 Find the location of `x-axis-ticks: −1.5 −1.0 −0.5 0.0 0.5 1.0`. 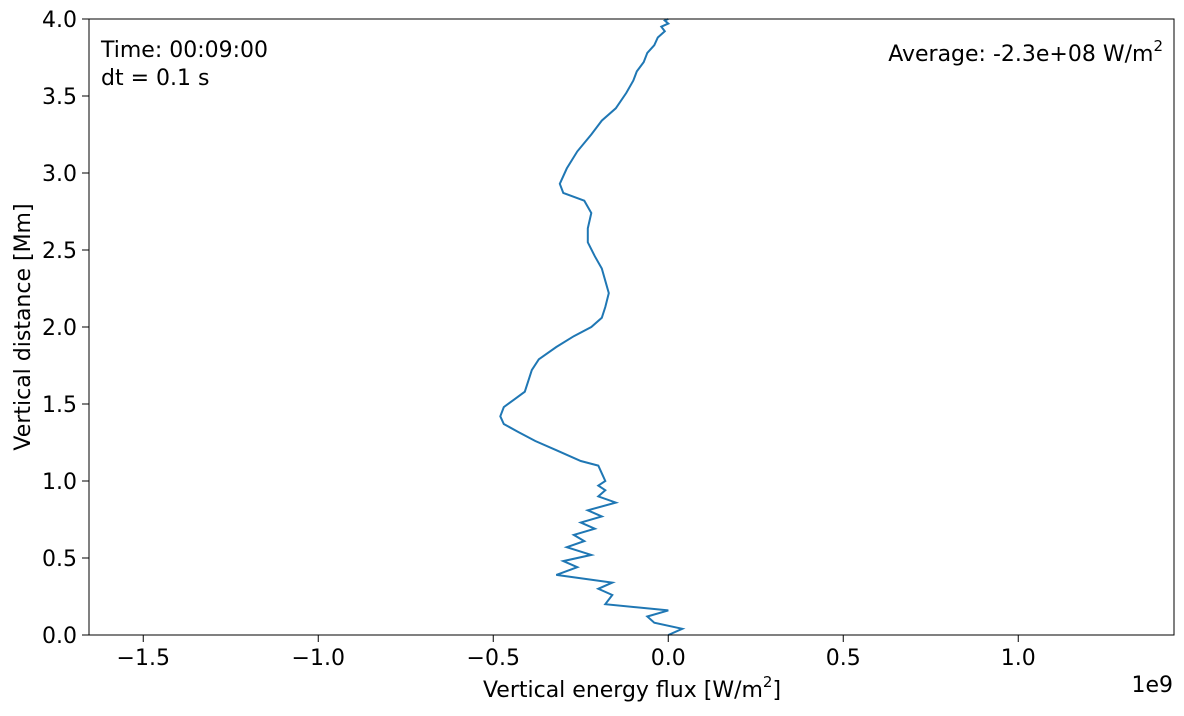

x-axis-ticks: −1.5 −1.0 −0.5 0.0 0.5 1.0 is located at coordinates (576, 653).